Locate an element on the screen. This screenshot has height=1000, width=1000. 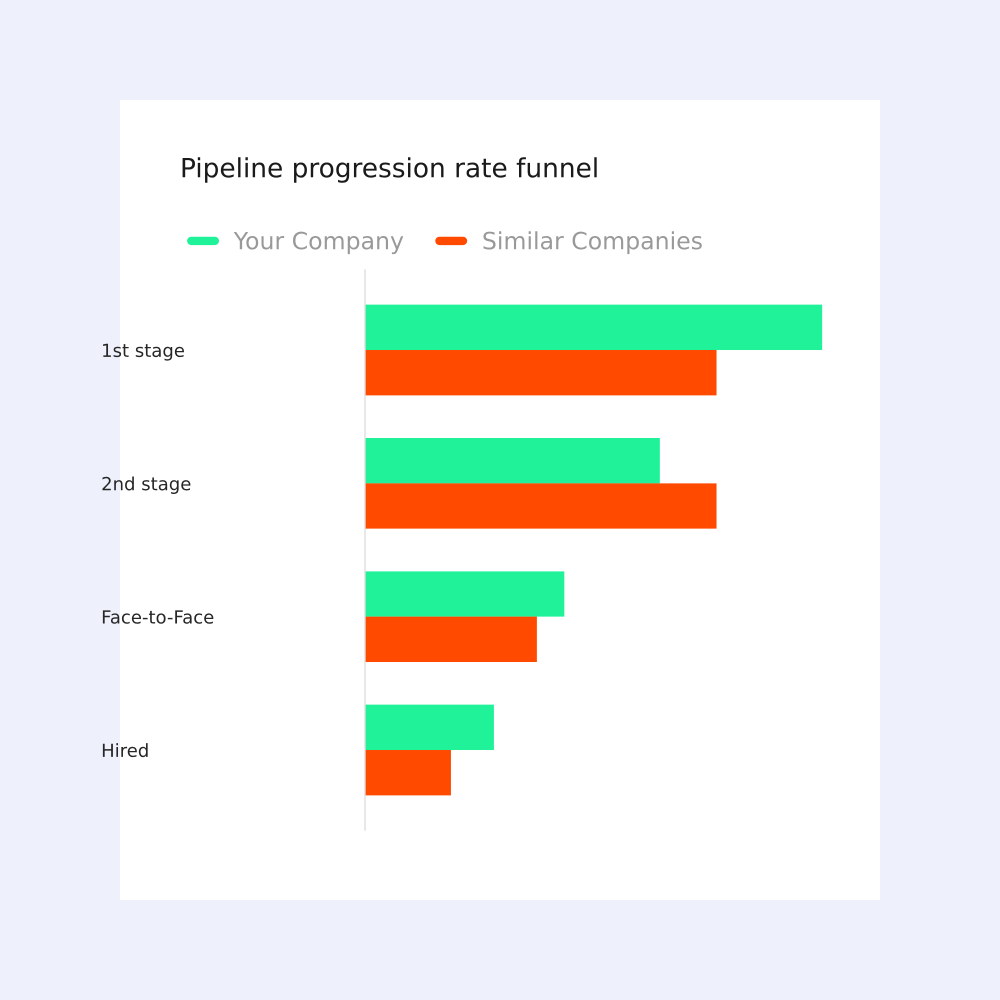
y-tick-label: Hired is located at coordinates (125, 750).